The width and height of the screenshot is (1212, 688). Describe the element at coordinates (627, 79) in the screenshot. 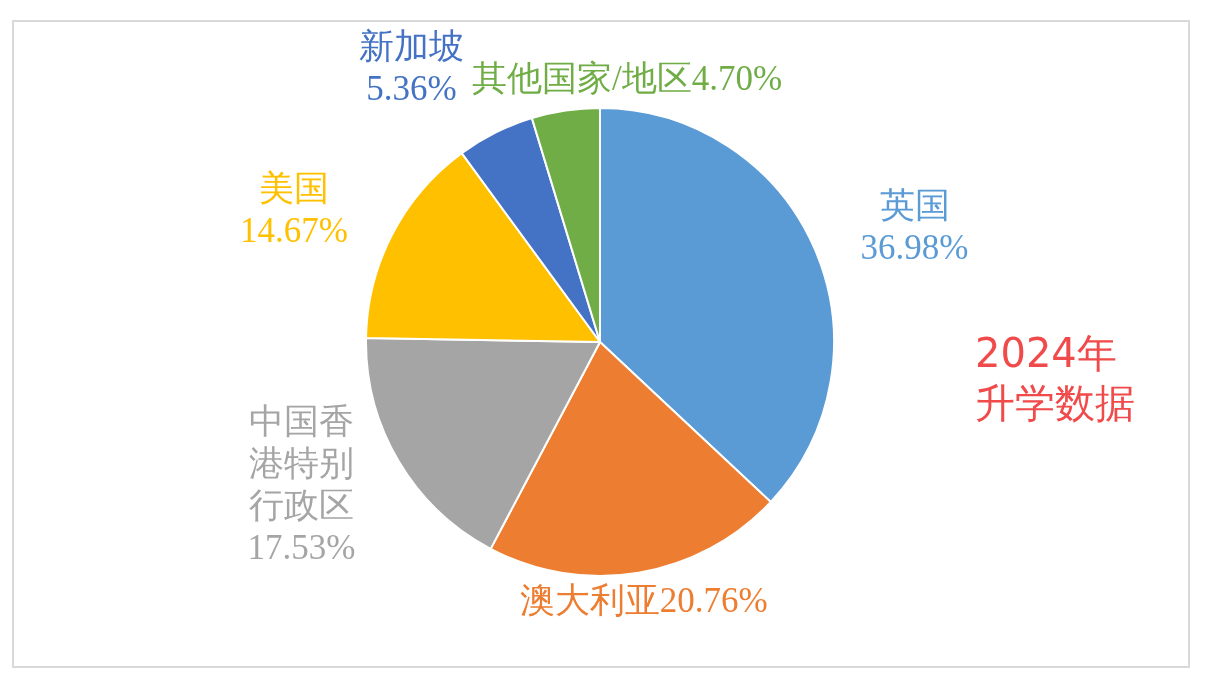

I see `slice-label: 其他国家/地区4.70%` at that location.